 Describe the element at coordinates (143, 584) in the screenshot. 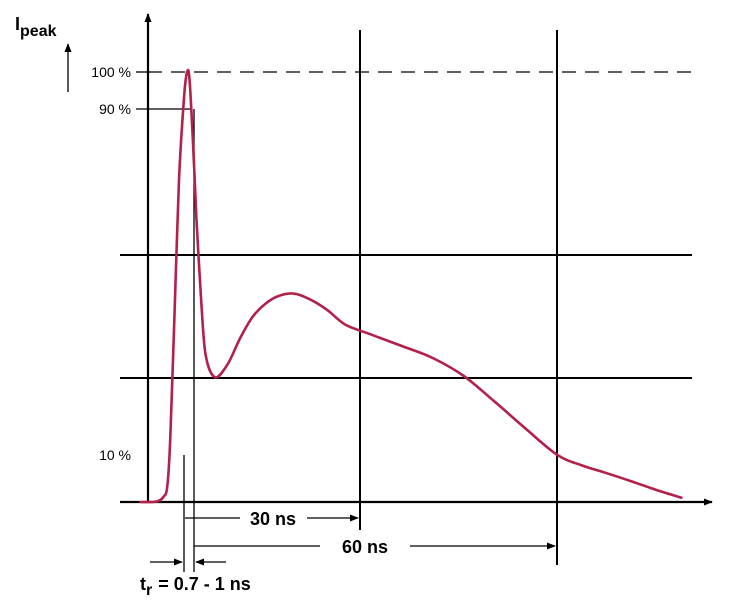

I see `rise-time-label-main: t` at that location.